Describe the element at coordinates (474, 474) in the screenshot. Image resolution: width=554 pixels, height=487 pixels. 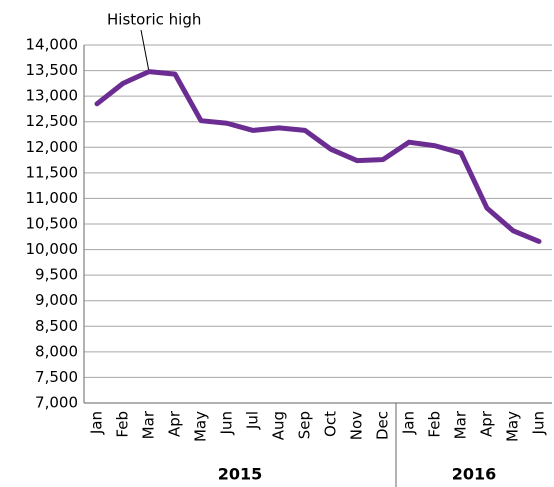
I see `year-label: 2016` at that location.